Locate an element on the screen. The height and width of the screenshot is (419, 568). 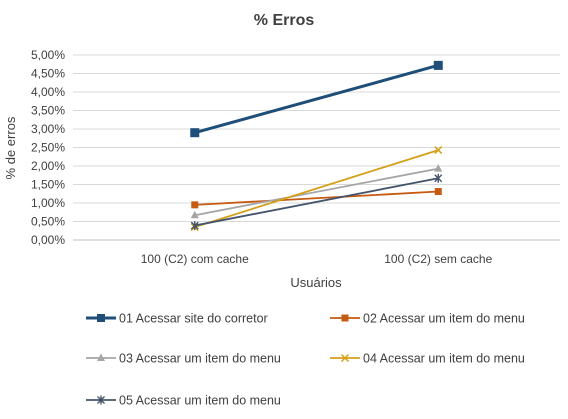
y-tick-label: 4,00% is located at coordinates (48, 92).